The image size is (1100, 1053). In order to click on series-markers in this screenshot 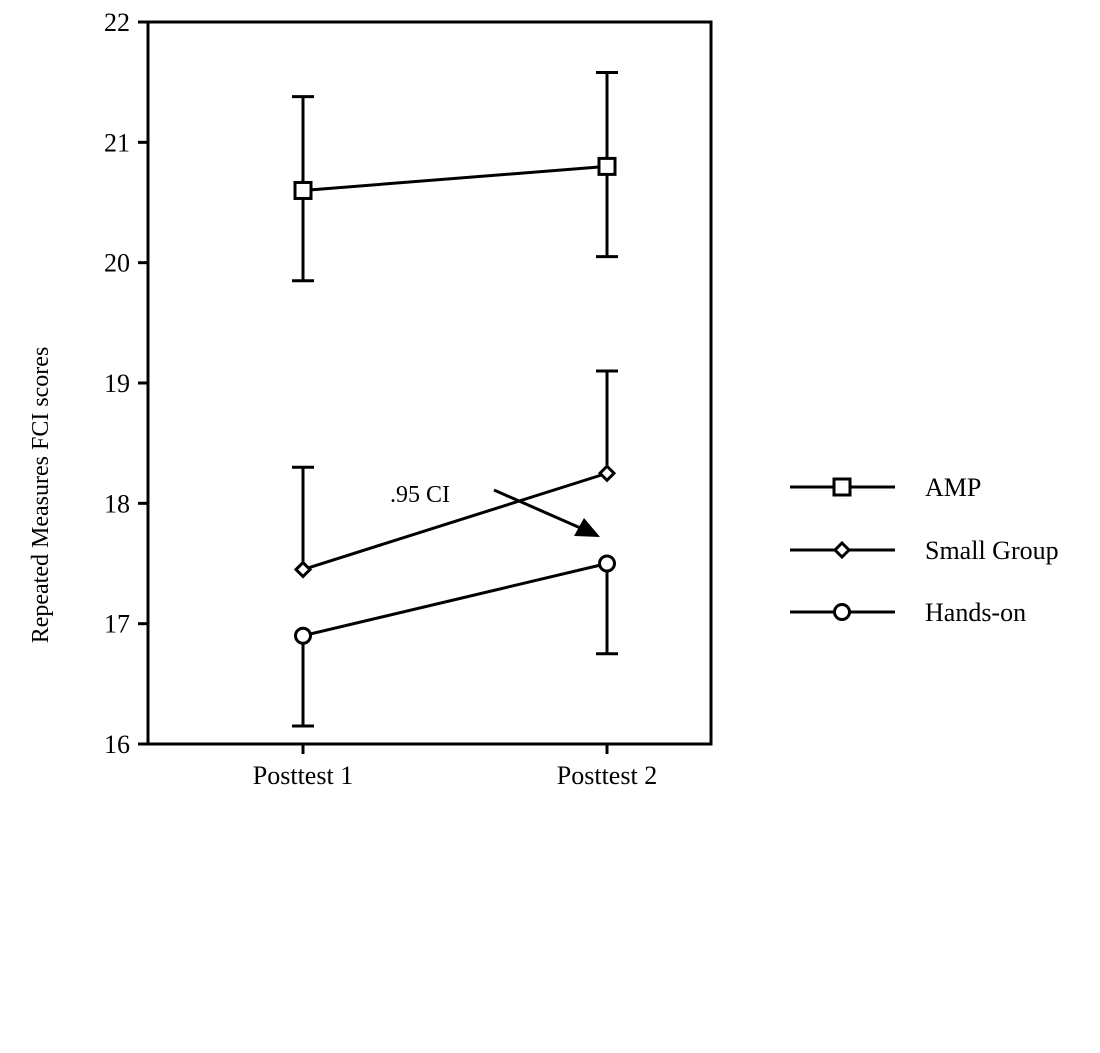, I will do `click(455, 400)`.